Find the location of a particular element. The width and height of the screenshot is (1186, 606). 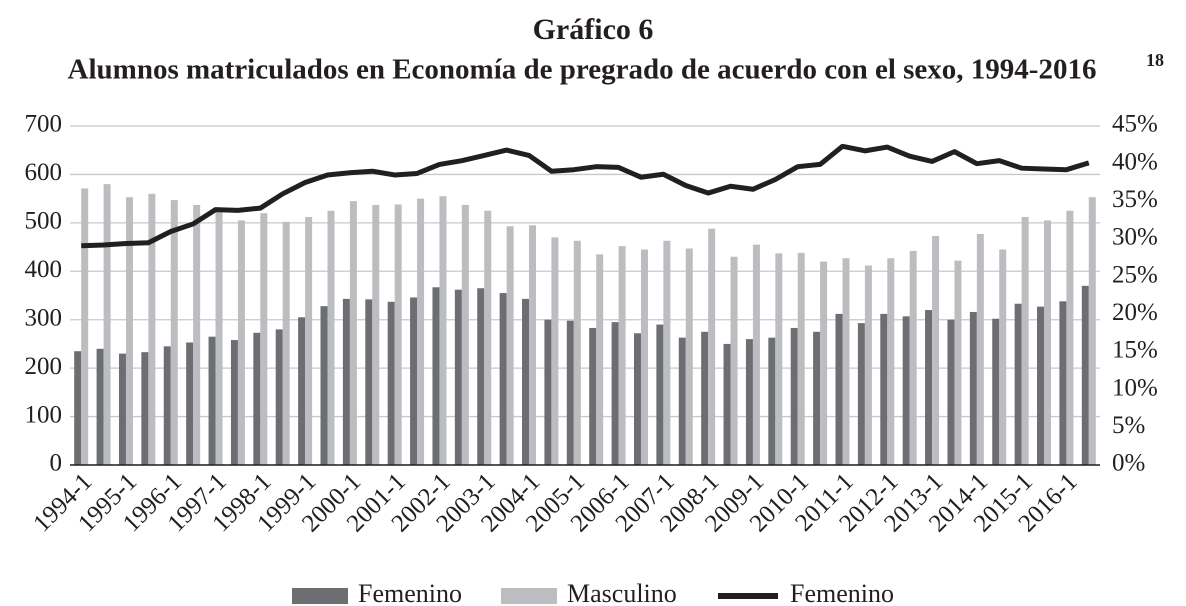

y-tick-label: 500 is located at coordinates (44, 221).